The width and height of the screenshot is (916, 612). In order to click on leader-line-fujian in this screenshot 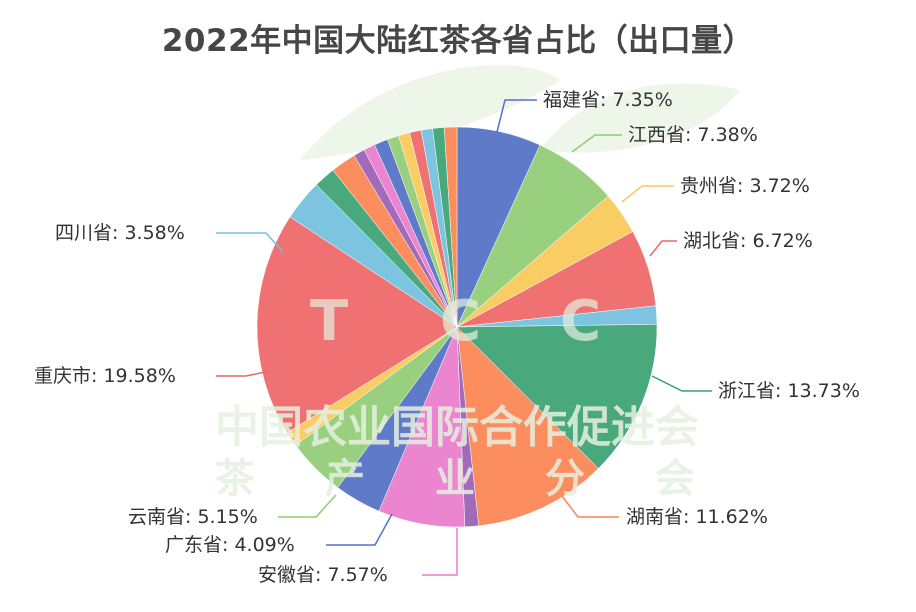, I will do `click(516, 116)`.